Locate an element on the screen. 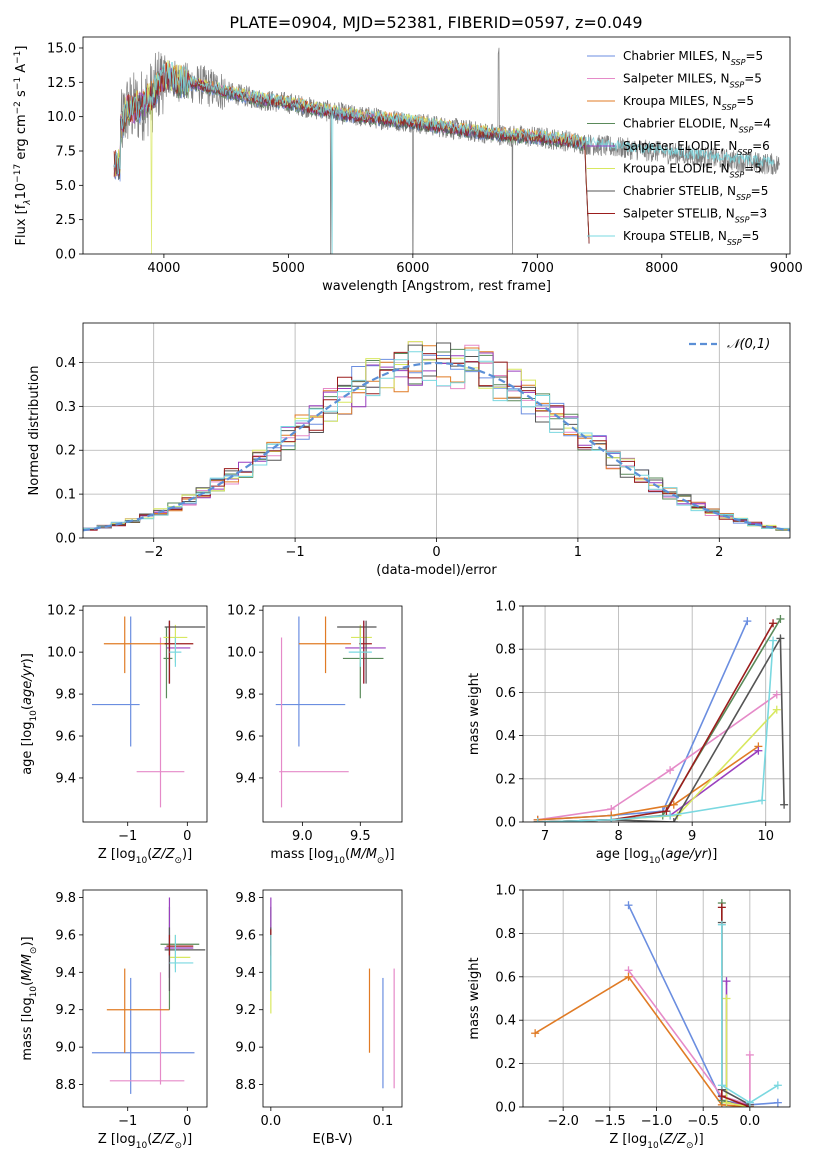  y-tick-label: 0.8 is located at coordinates (505, 934).